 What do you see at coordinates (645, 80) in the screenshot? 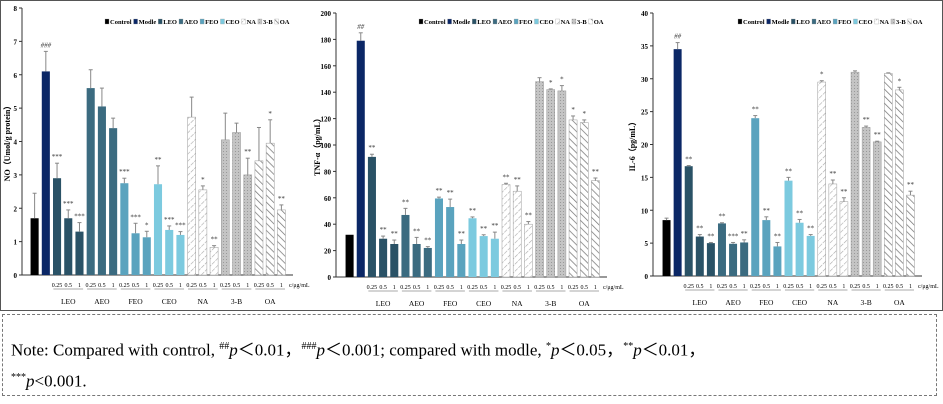
I see `y-tick-label: 30` at bounding box center [645, 80].